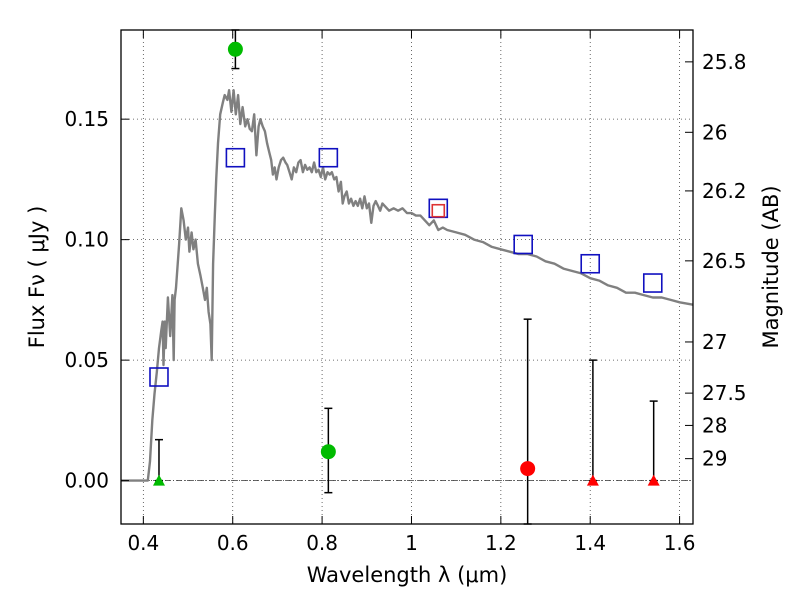  I want to click on y2-tick-label: 26.5, so click(724, 261).